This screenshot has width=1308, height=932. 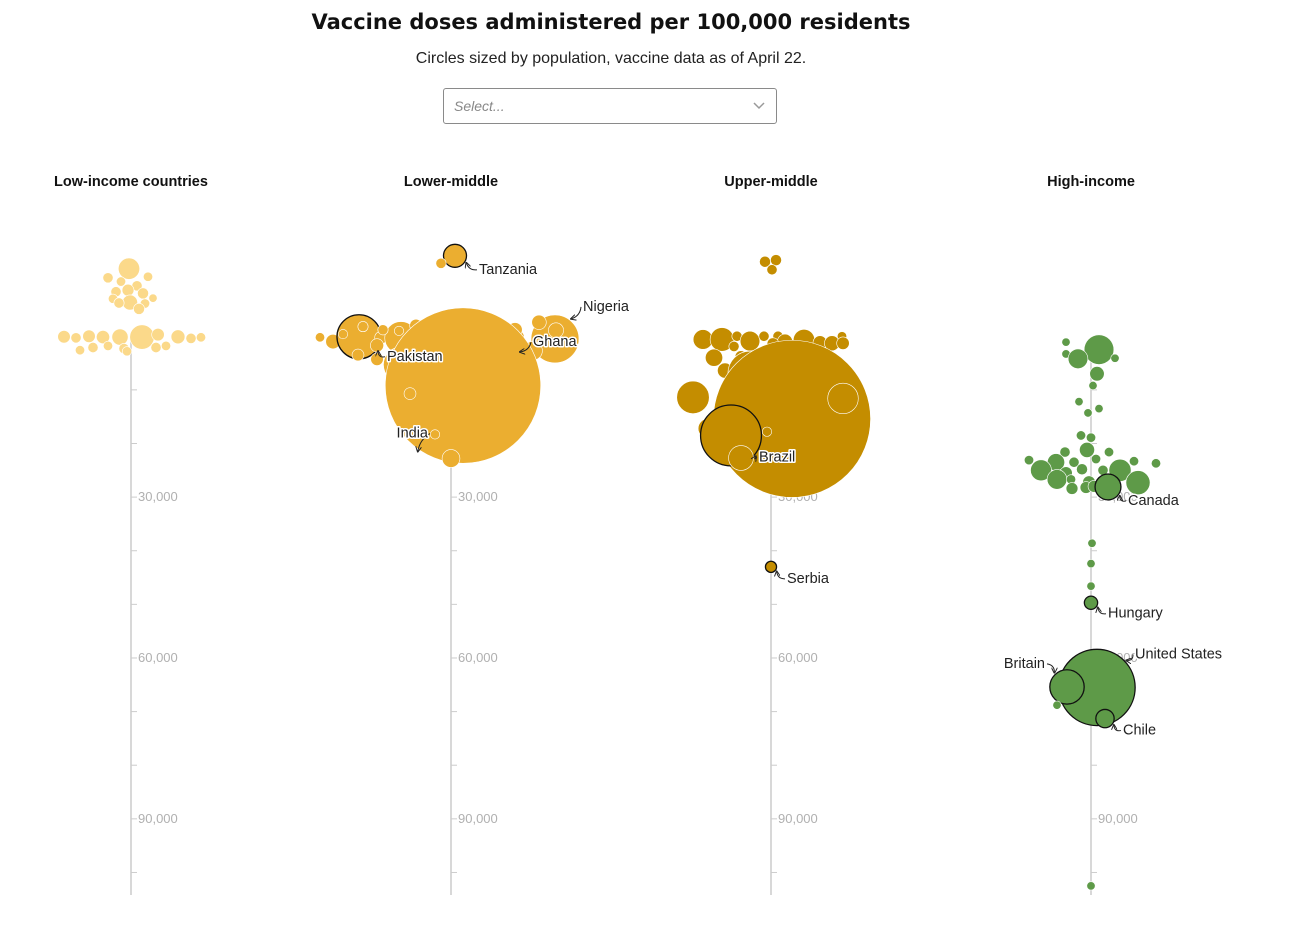 What do you see at coordinates (606, 307) in the screenshot?
I see `annotation-halo-nigeria: Nigeria` at bounding box center [606, 307].